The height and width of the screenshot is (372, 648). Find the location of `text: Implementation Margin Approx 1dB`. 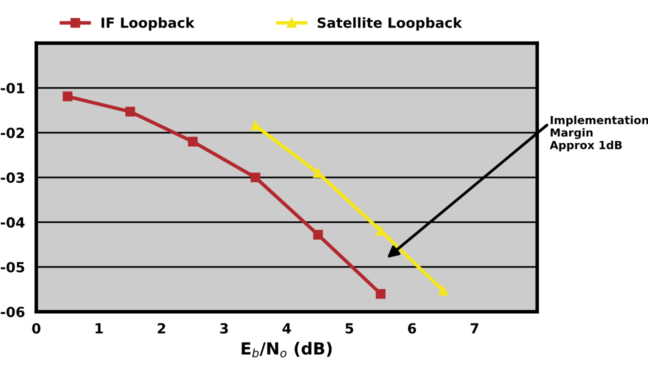

text: Implementation Margin Approx 1dB is located at coordinates (599, 134).